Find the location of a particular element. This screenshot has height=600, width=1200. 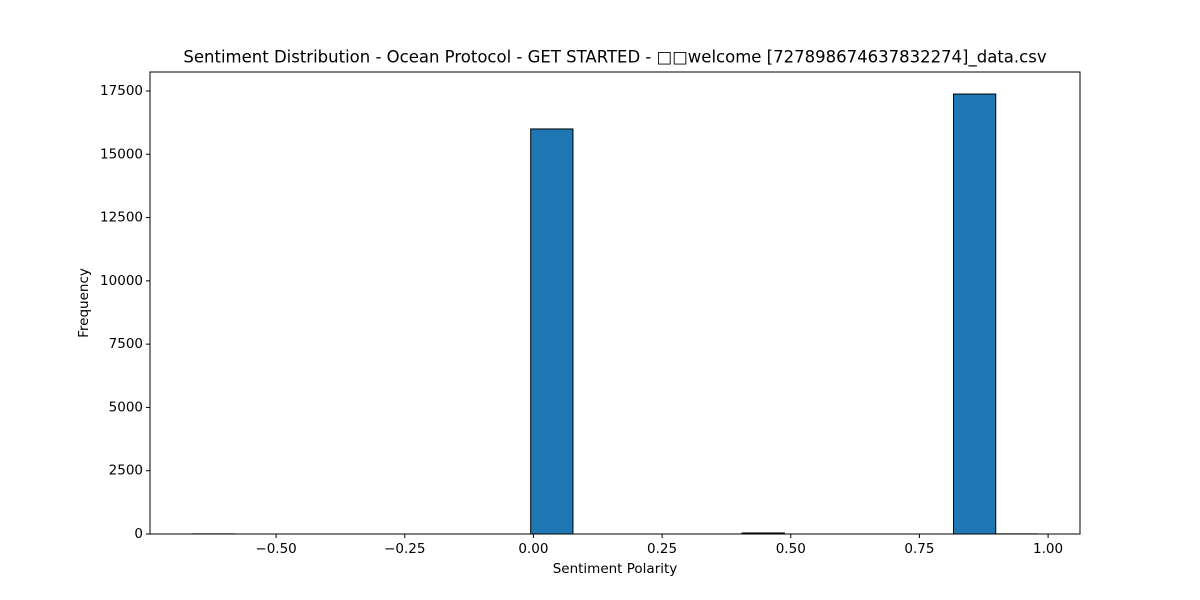

x-tick-label: −0.25 is located at coordinates (404, 549).